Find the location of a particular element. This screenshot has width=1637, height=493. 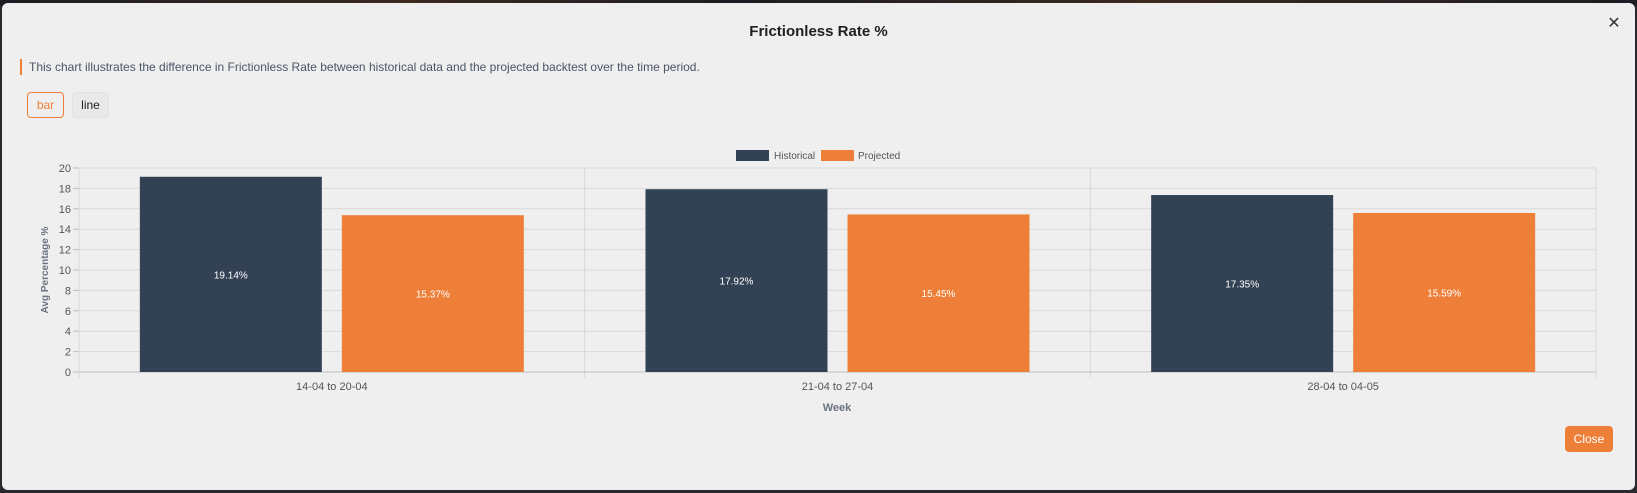

y-tick-label: 8 is located at coordinates (68, 291).